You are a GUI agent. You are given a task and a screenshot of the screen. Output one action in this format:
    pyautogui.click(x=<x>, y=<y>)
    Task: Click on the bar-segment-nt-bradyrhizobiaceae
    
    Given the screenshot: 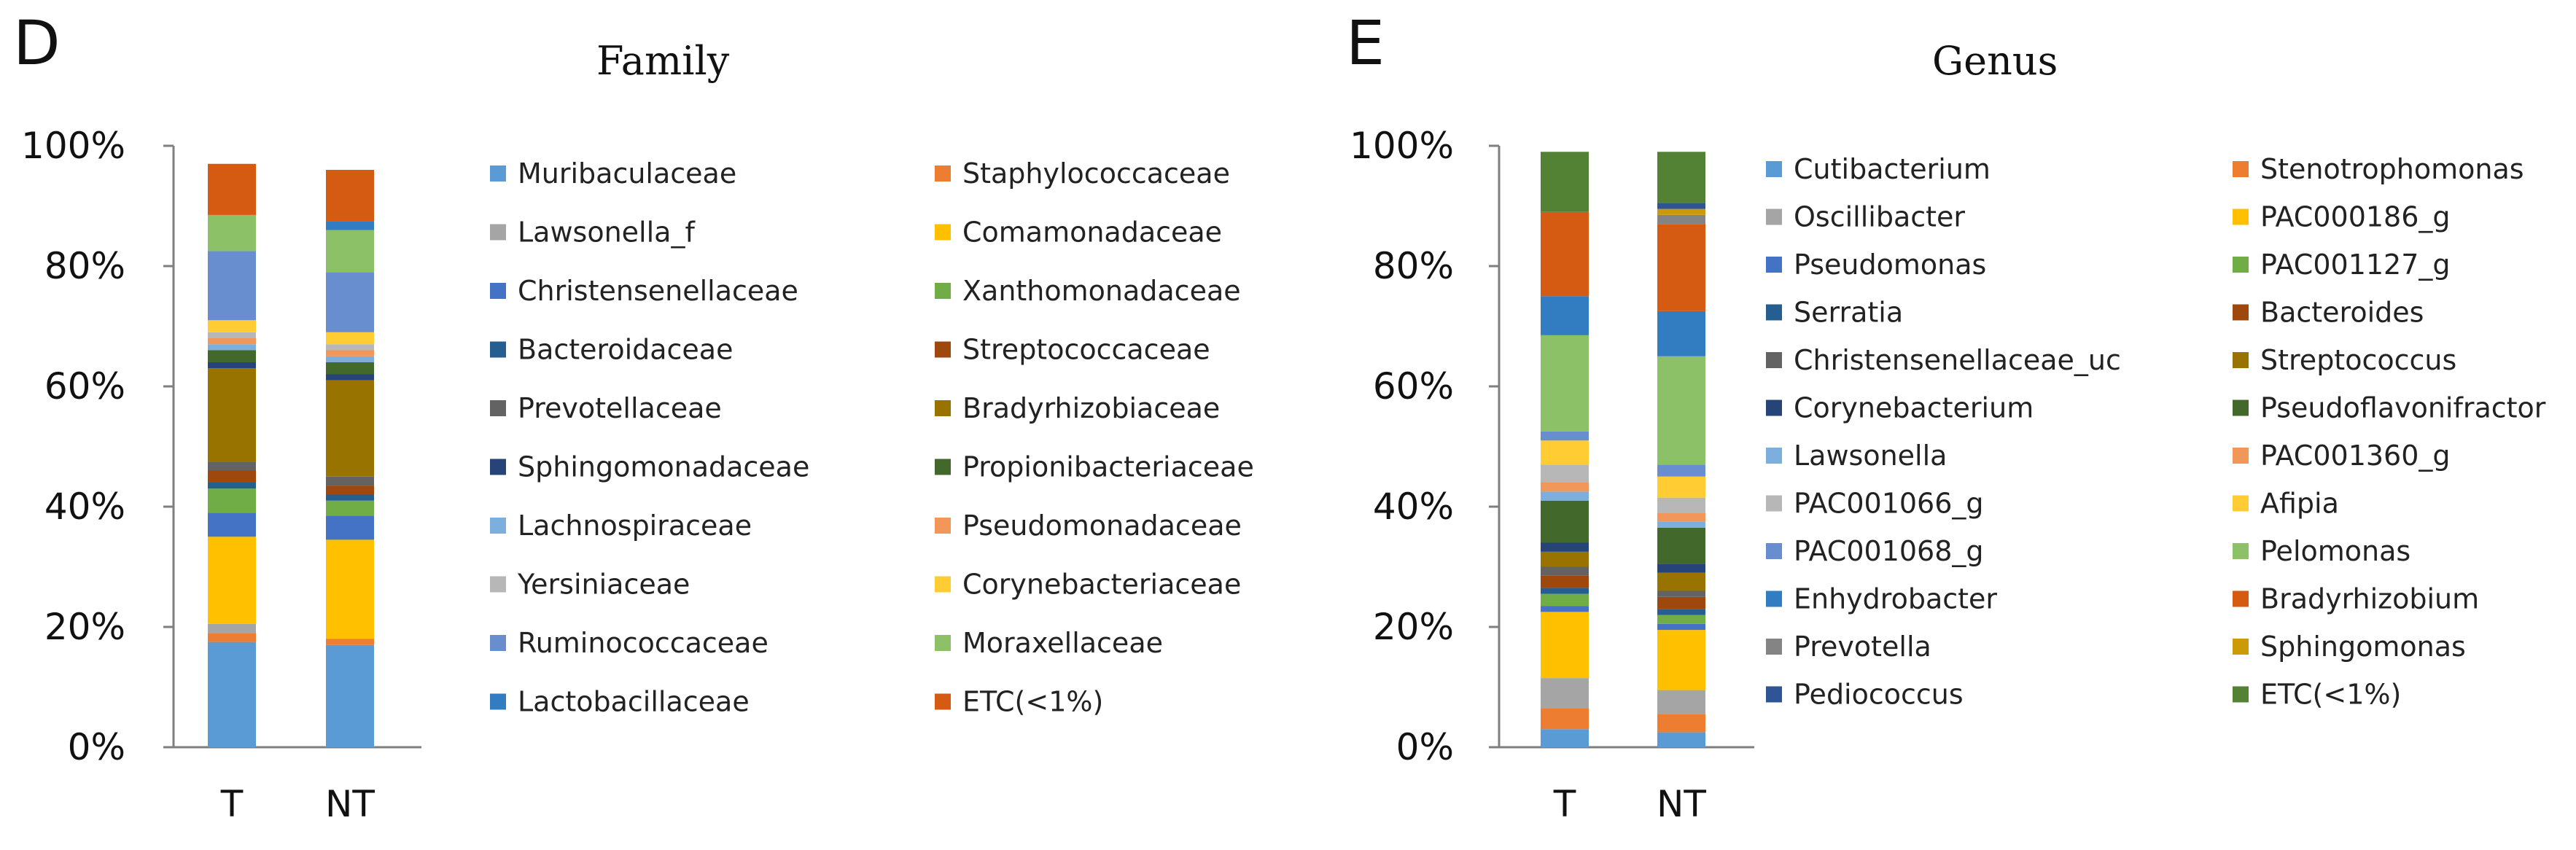 What is the action you would take?
    pyautogui.click(x=350, y=429)
    